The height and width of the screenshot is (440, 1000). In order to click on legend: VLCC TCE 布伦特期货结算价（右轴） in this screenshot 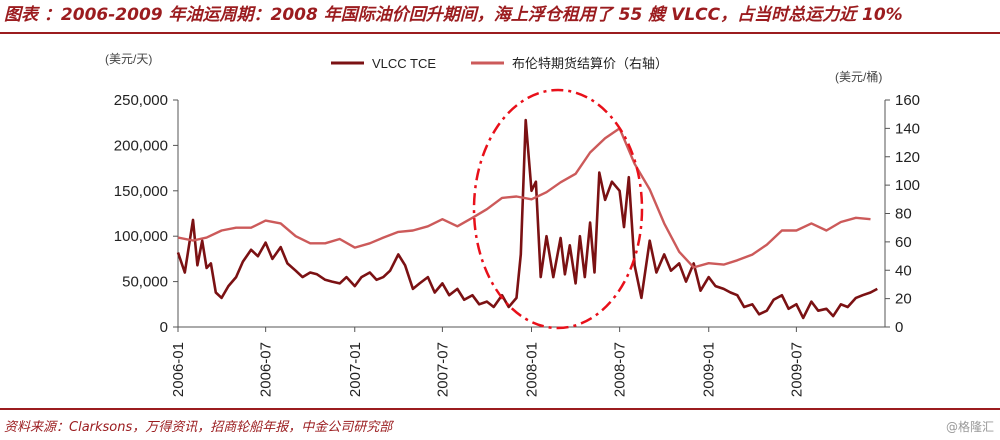, I will do `click(499, 63)`.